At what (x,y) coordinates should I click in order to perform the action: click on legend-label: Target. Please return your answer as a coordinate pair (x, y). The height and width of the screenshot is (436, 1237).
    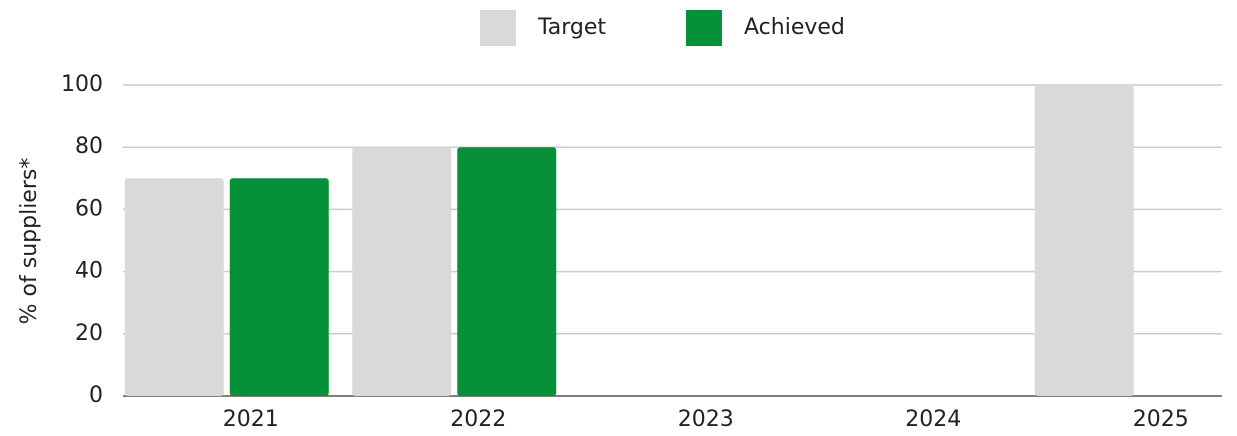
    Looking at the image, I should click on (571, 27).